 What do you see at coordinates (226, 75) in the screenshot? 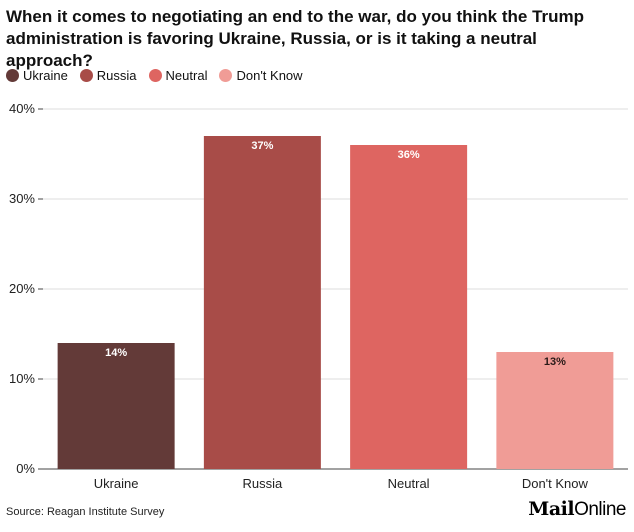
I see `legend-swatch-dont-know` at bounding box center [226, 75].